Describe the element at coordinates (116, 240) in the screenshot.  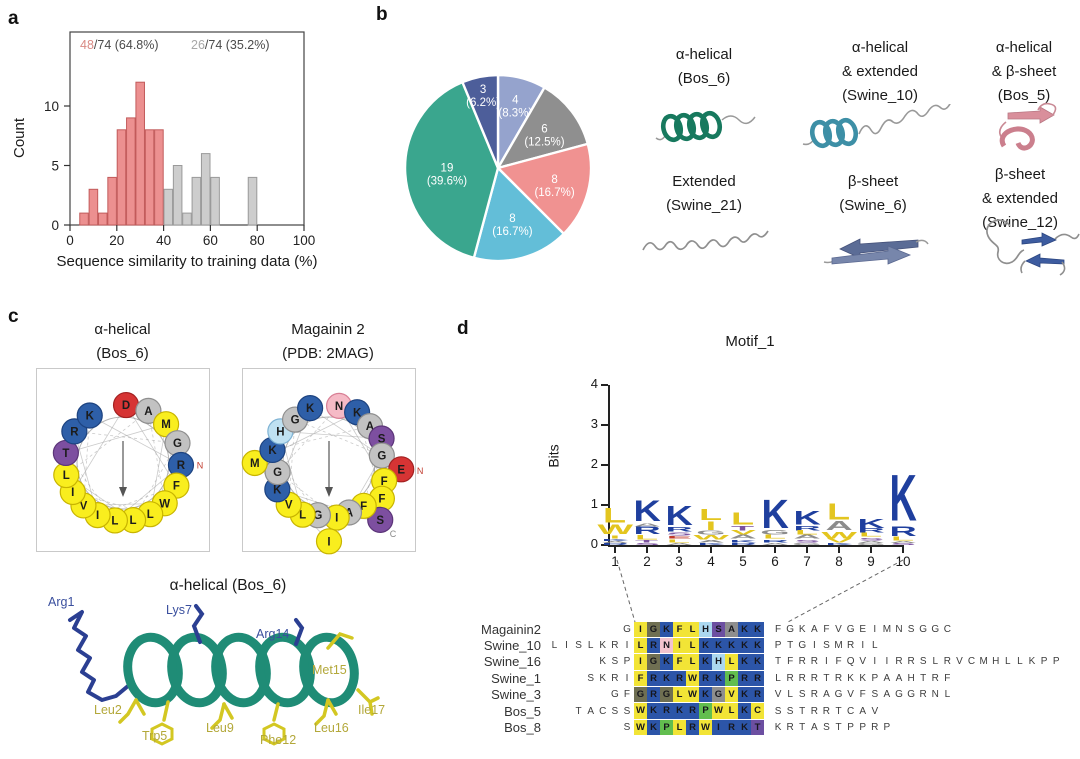
I see `x-tick-label: 20` at that location.